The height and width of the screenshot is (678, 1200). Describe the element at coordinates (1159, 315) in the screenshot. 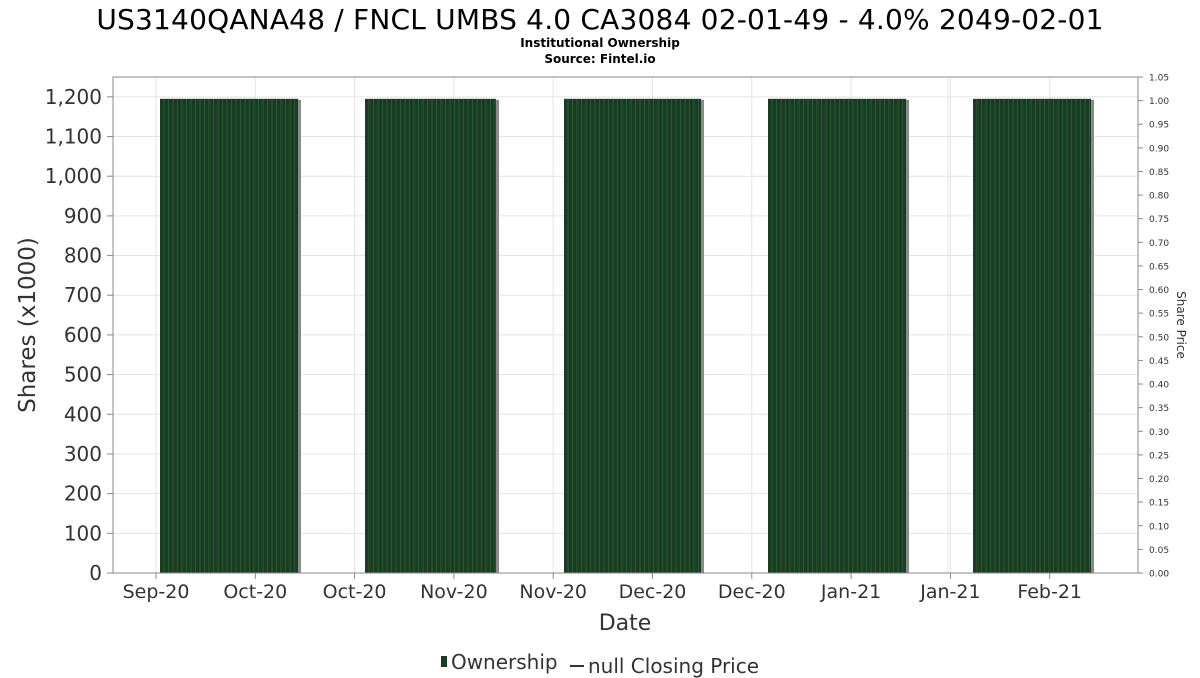

I see `y2-tick-label: 0.55` at that location.